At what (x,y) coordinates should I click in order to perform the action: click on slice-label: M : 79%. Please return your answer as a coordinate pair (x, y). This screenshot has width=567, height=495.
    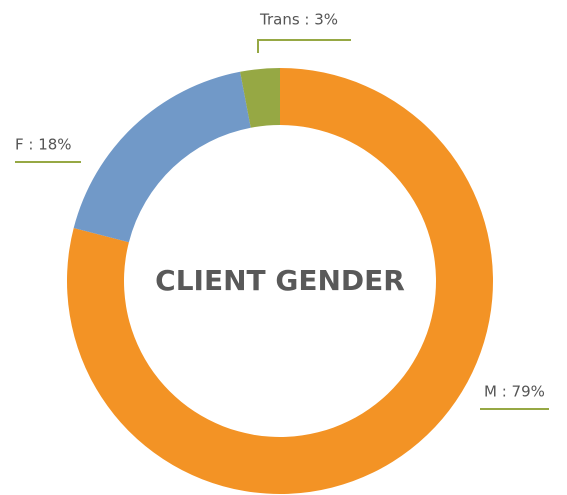
    Looking at the image, I should click on (514, 392).